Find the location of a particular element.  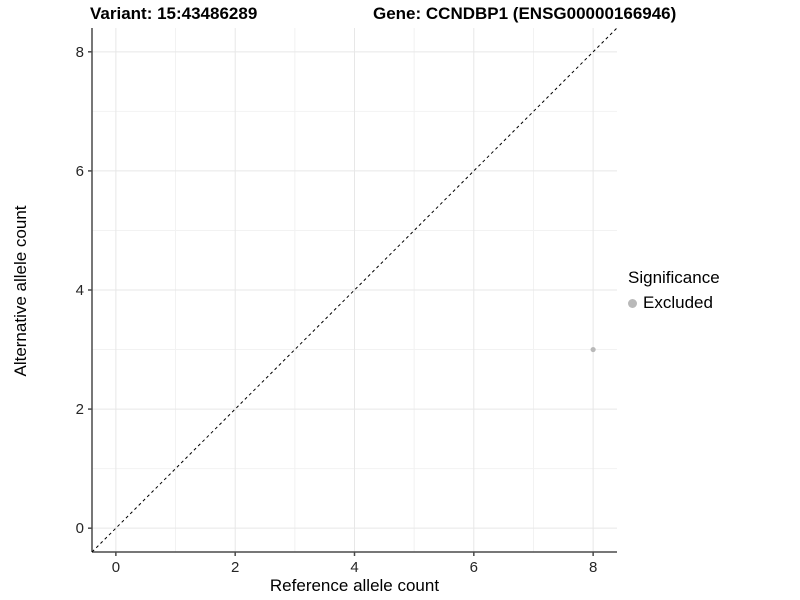

x-tick-label: 6 is located at coordinates (474, 567).